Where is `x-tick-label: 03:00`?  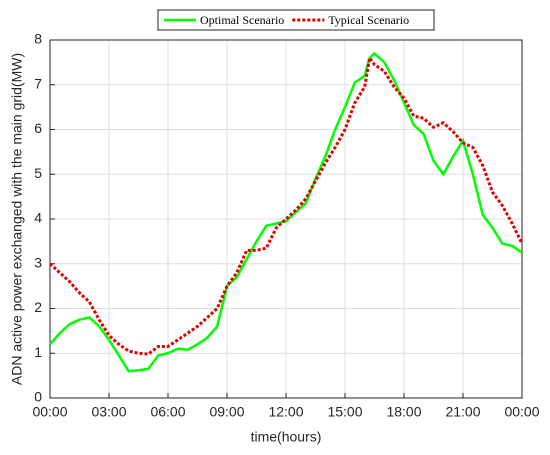
x-tick-label: 03:00 is located at coordinates (108, 412).